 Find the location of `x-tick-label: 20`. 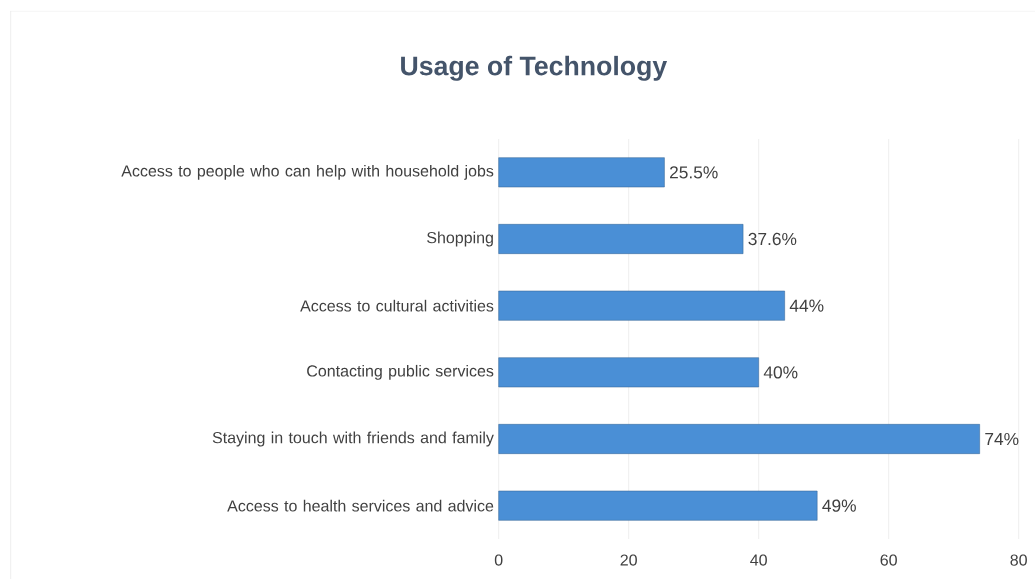

x-tick-label: 20 is located at coordinates (628, 560).